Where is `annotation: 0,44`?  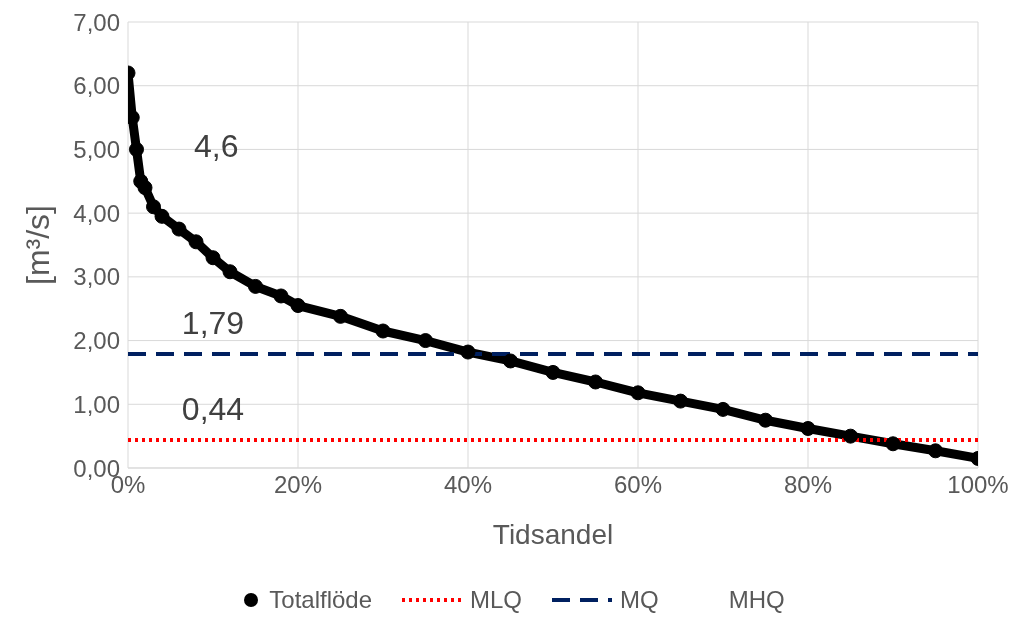
annotation: 0,44 is located at coordinates (213, 408).